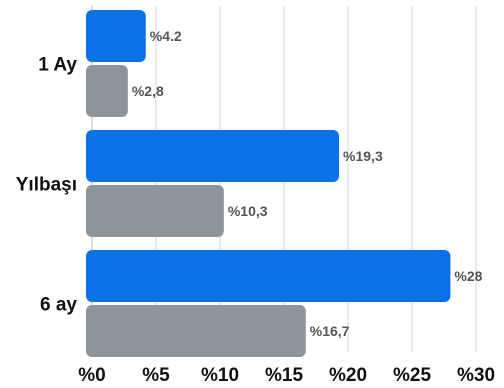  Describe the element at coordinates (330, 331) in the screenshot. I see `data-label: %16,7` at that location.